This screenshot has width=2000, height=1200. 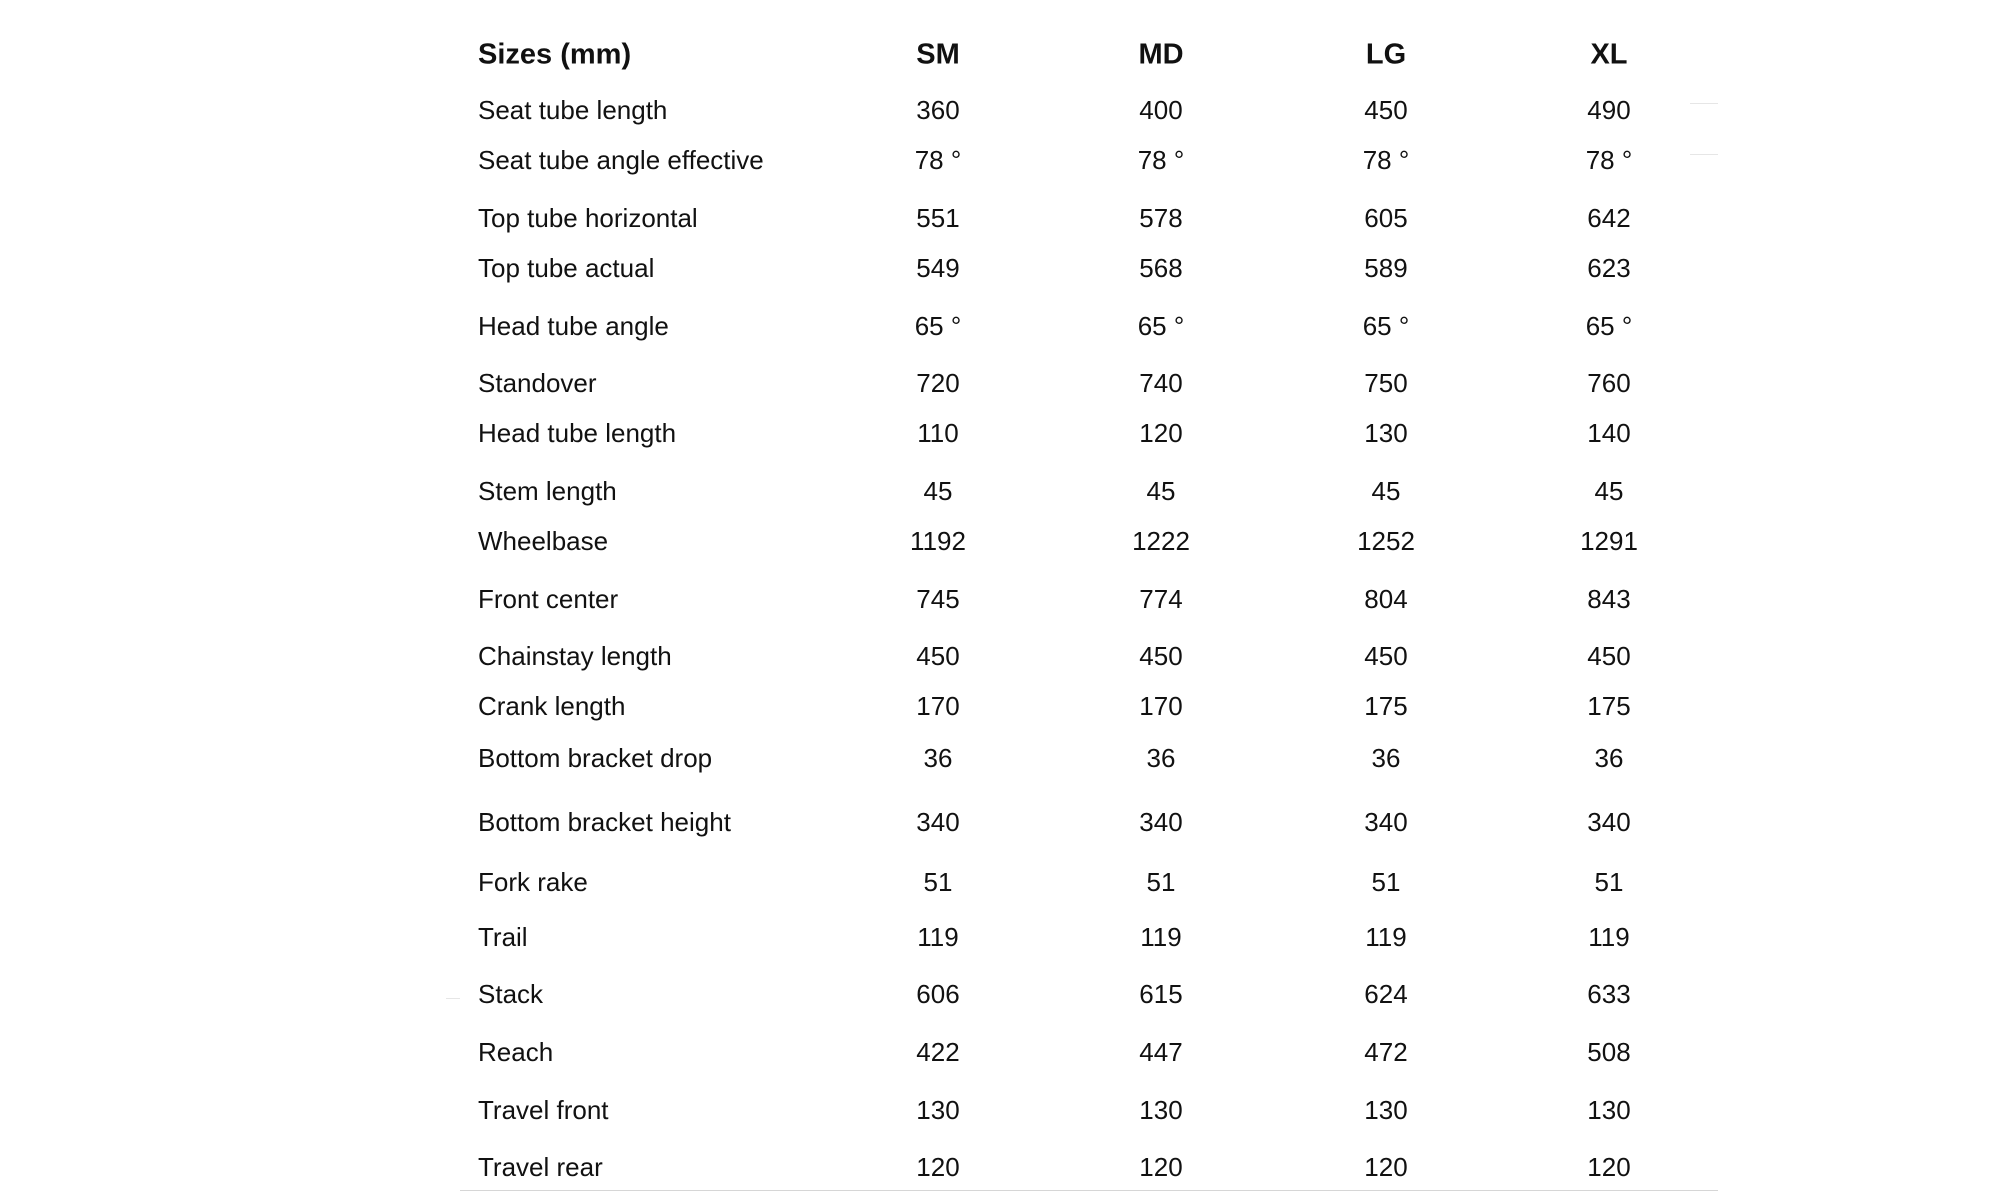 I want to click on row-label: Top tube actual, so click(x=566, y=268).